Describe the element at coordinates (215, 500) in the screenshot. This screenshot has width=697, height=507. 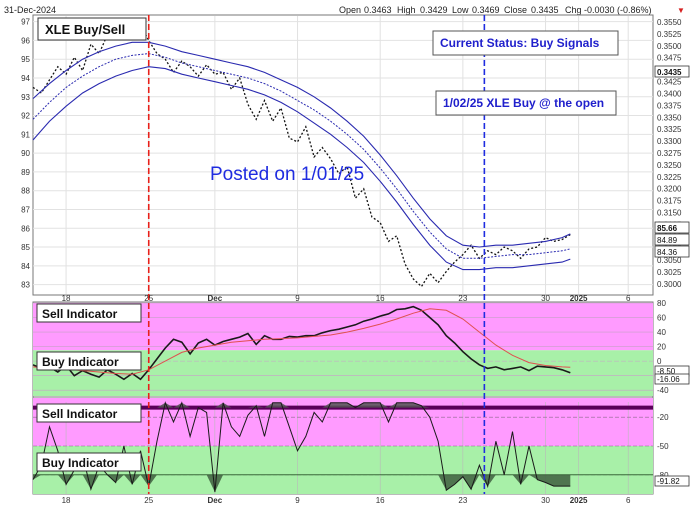
I see `x-tick-label-bottom: Dec` at that location.